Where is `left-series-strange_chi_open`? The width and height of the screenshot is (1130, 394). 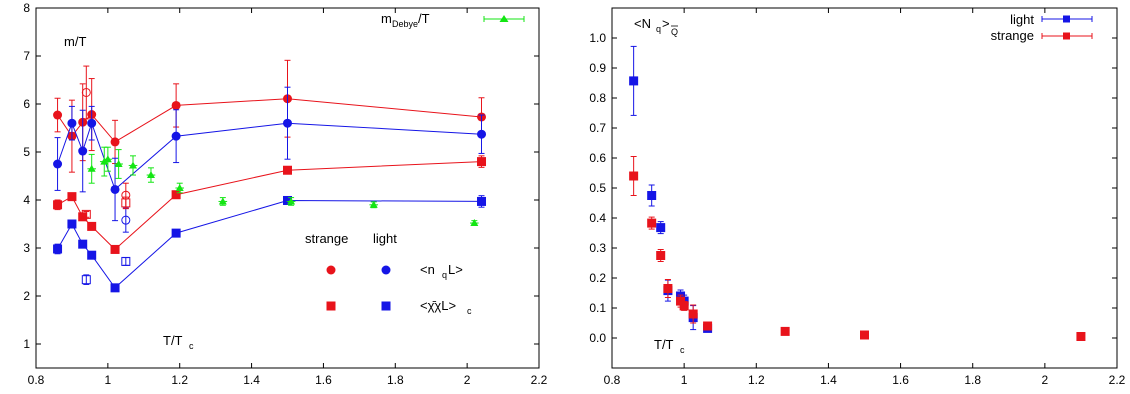
left-series-strange_chi_open is located at coordinates (106, 207).